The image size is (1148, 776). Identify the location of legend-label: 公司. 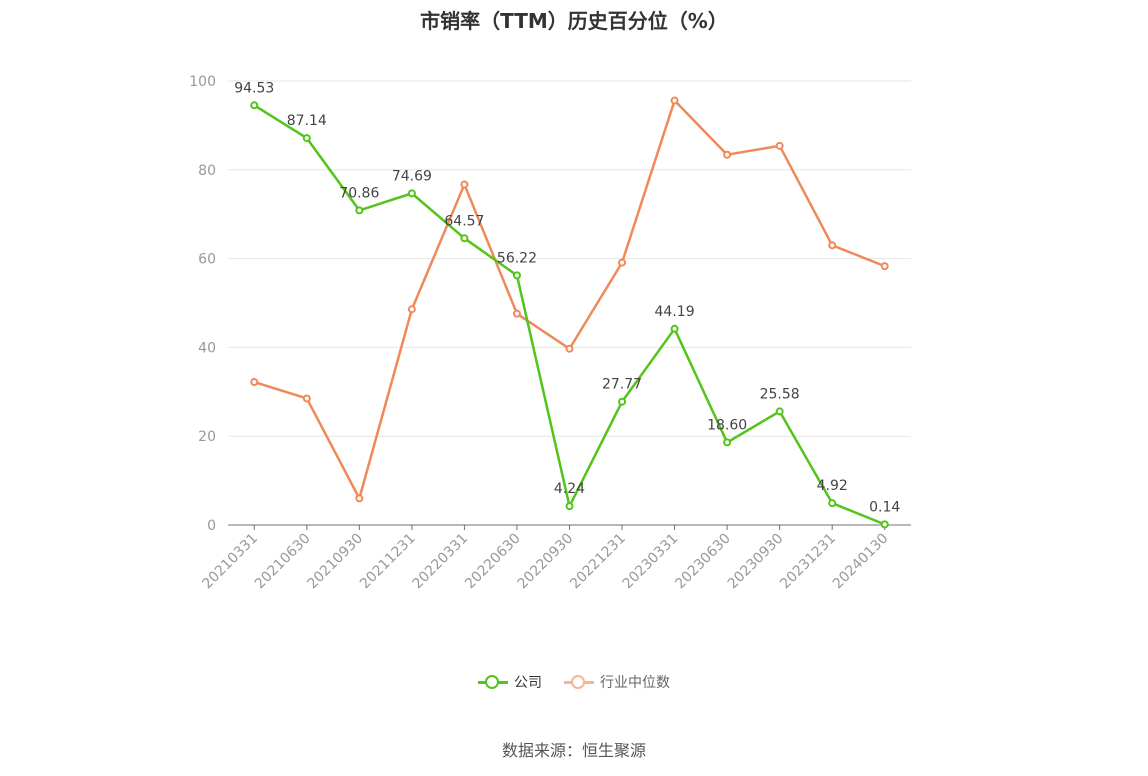
(528, 683).